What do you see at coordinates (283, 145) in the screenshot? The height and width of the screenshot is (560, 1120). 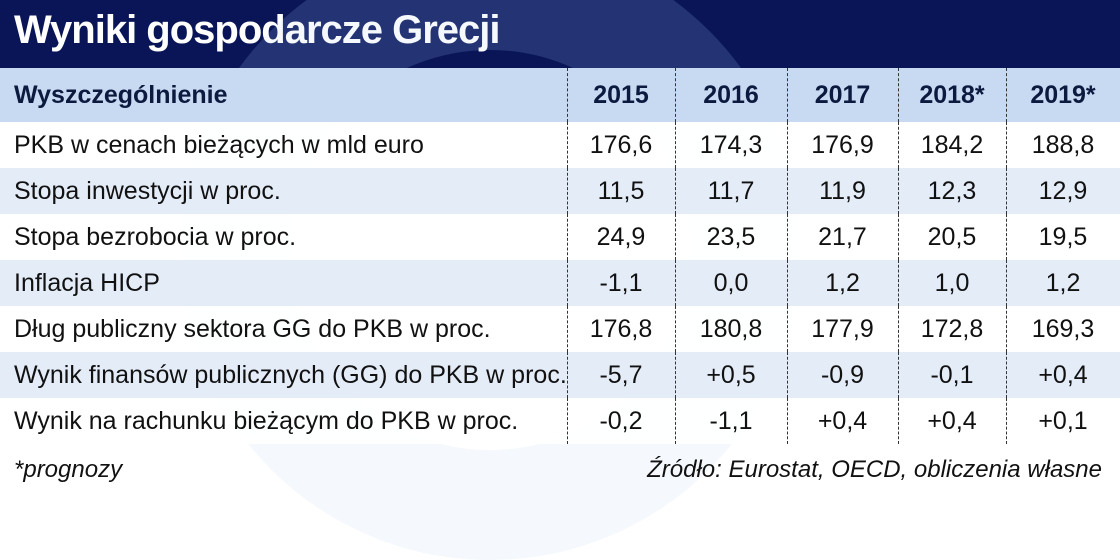 I see `row-label: PKB w cenach bieżących w mld euro` at bounding box center [283, 145].